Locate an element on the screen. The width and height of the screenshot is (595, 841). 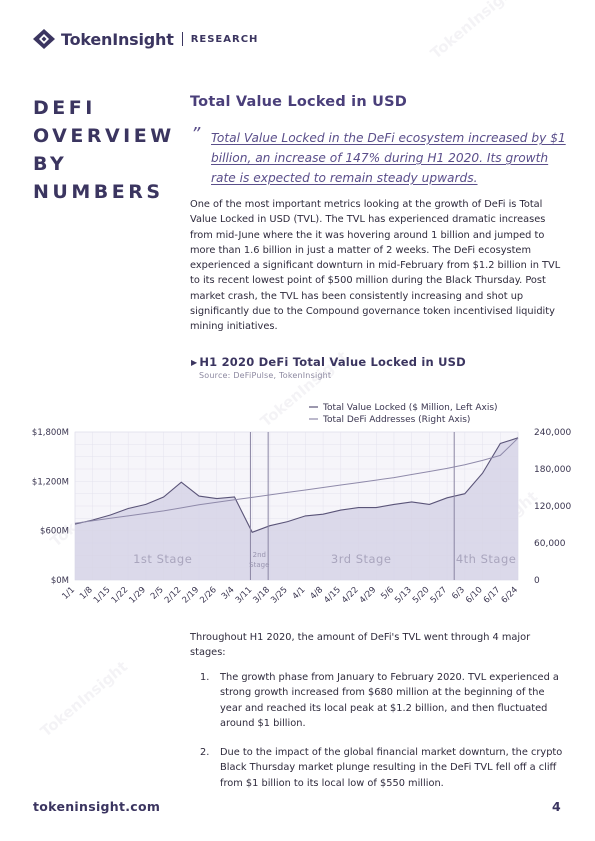
x-axis-tick: 4/22 is located at coordinates (350, 595).